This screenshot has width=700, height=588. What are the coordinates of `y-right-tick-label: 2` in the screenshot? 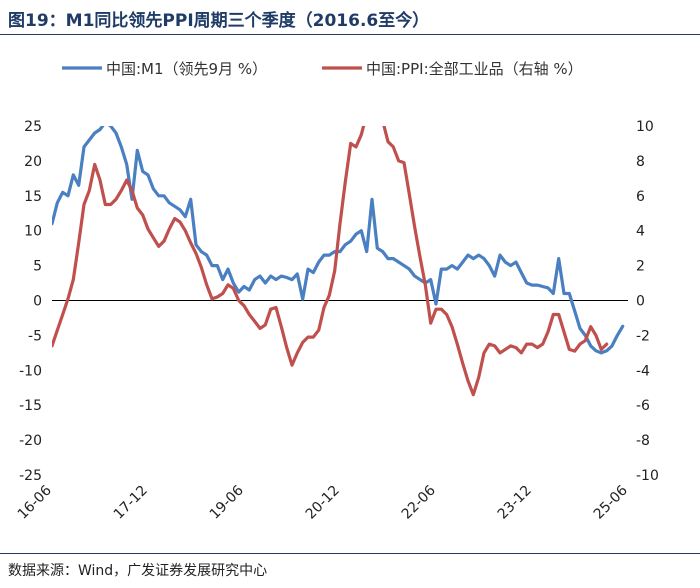 It's located at (640, 267).